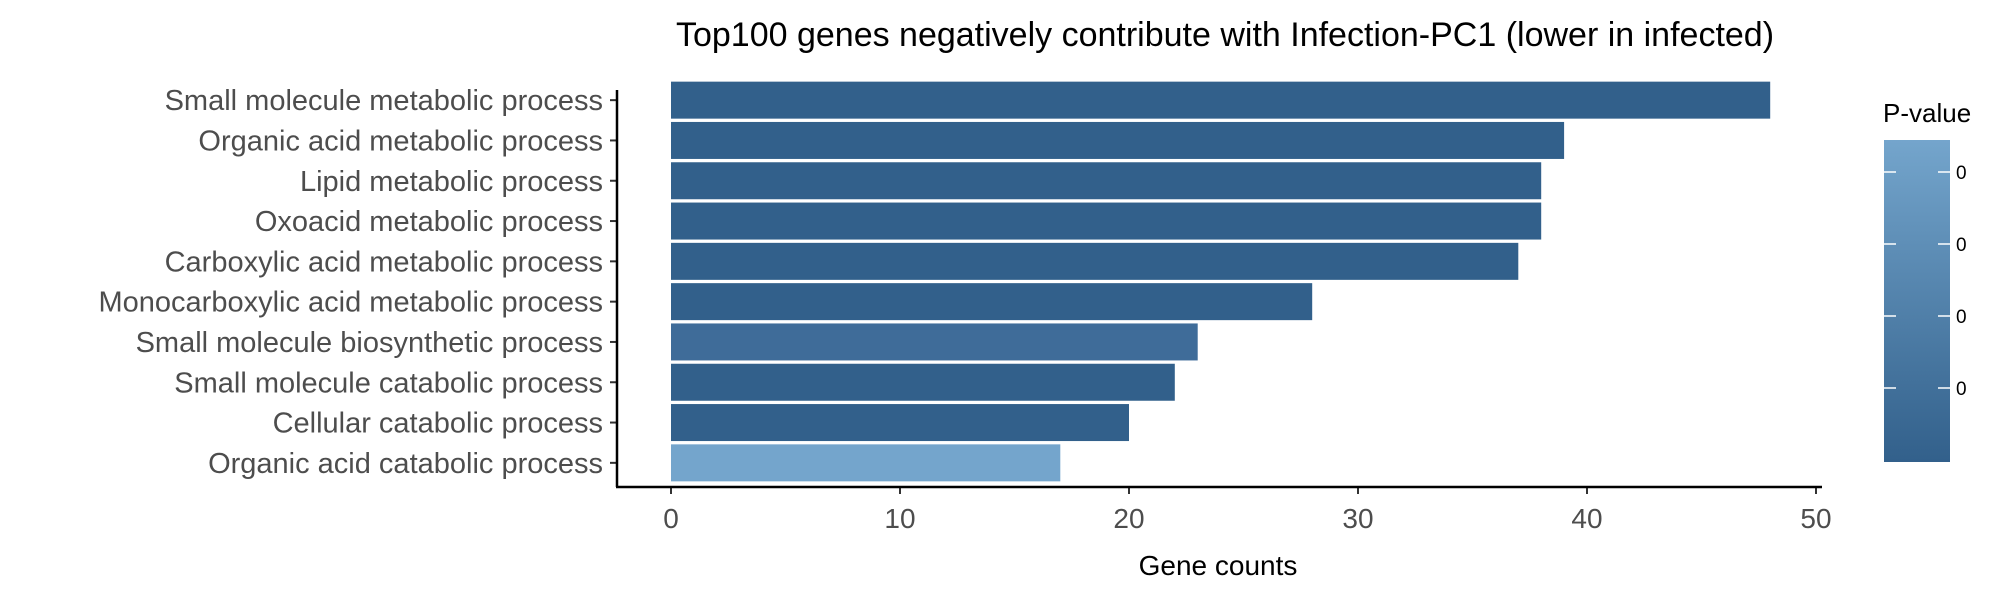 This screenshot has height=600, width=2000. I want to click on y-tick-label: Monocarboxylic acid metabolic process, so click(351, 303).